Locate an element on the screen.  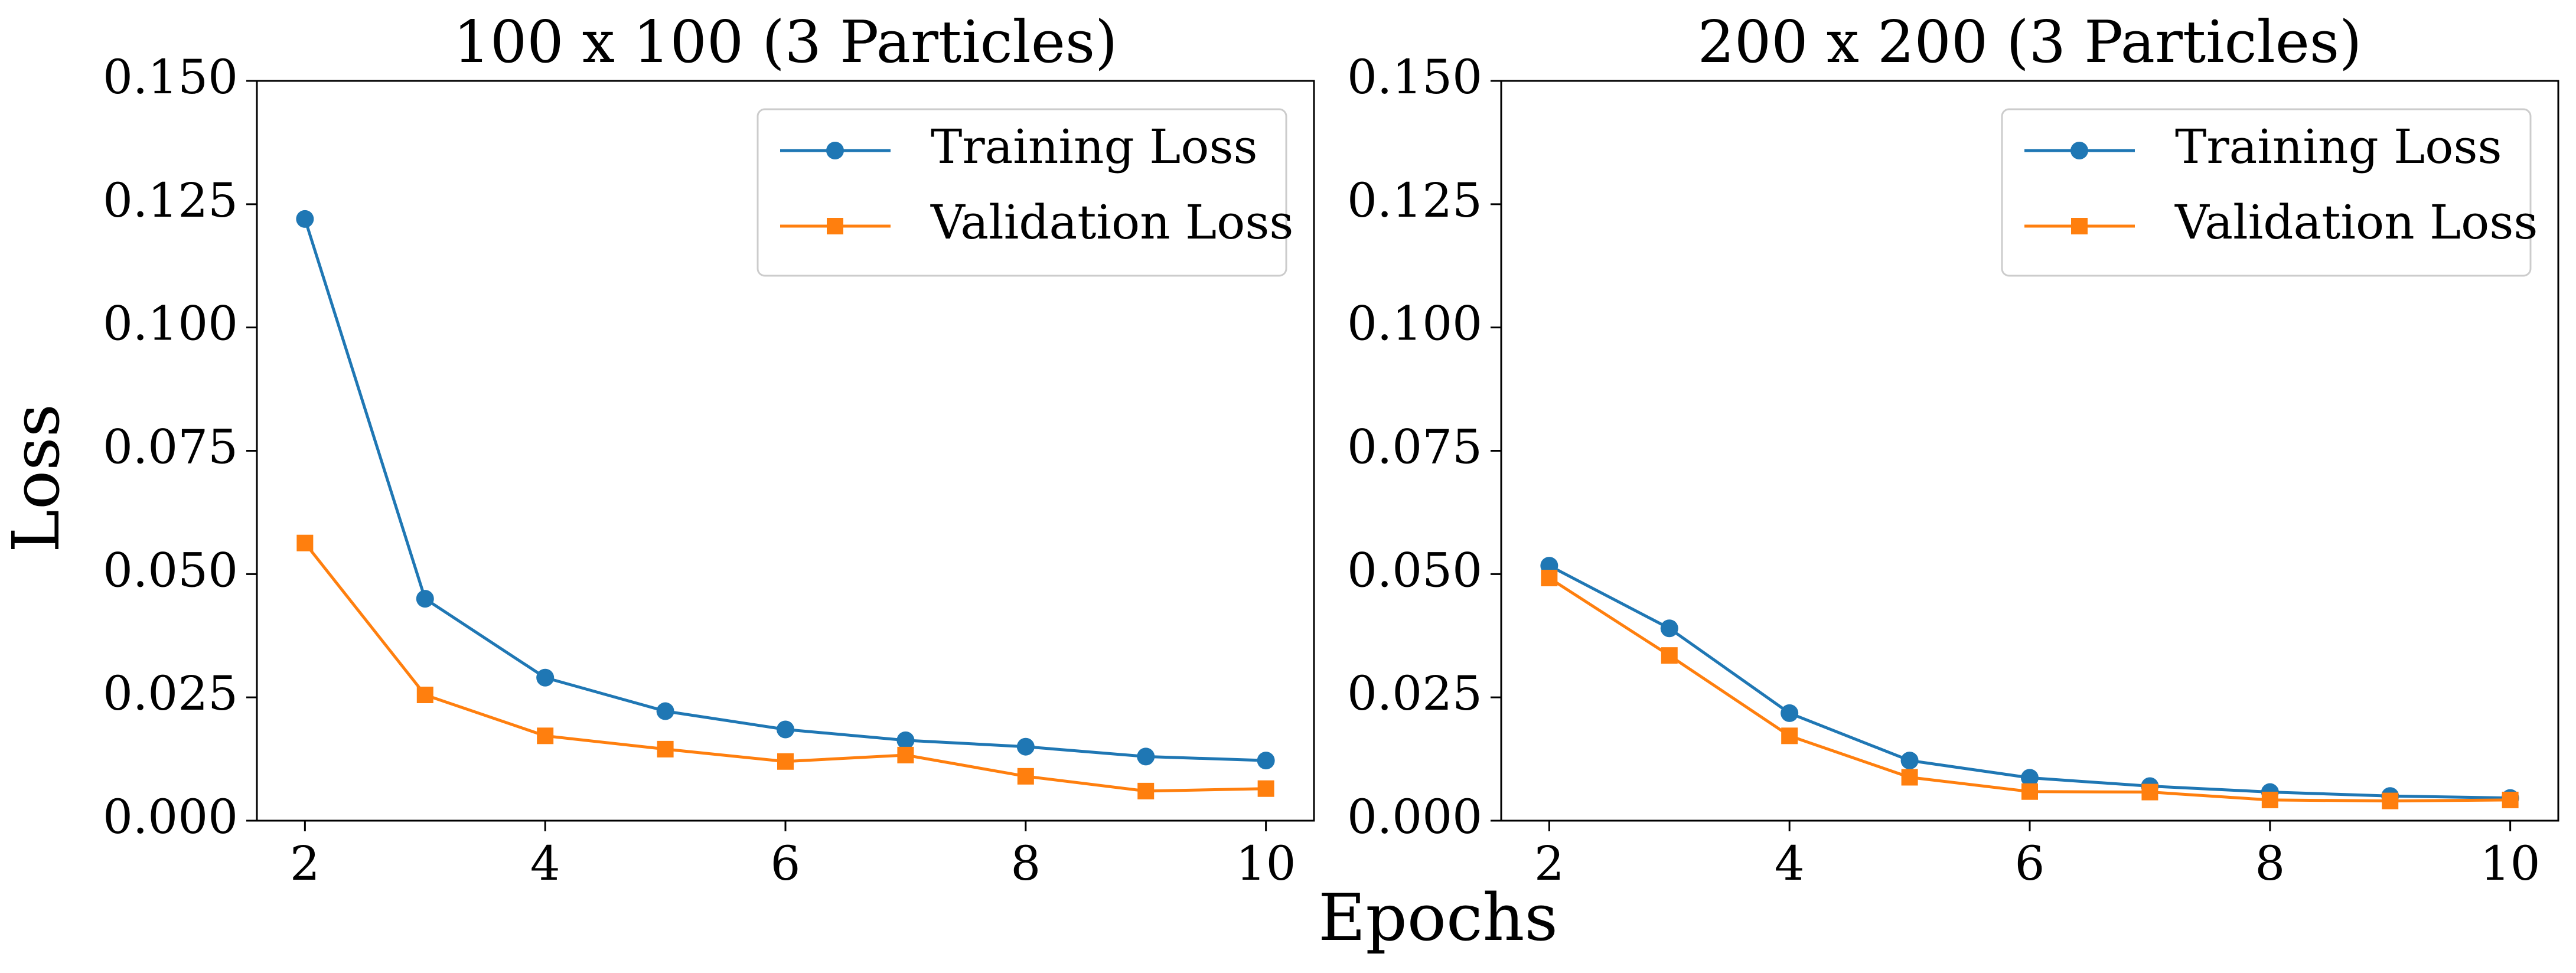
figure-xlabel: Epochs is located at coordinates (1438, 918).